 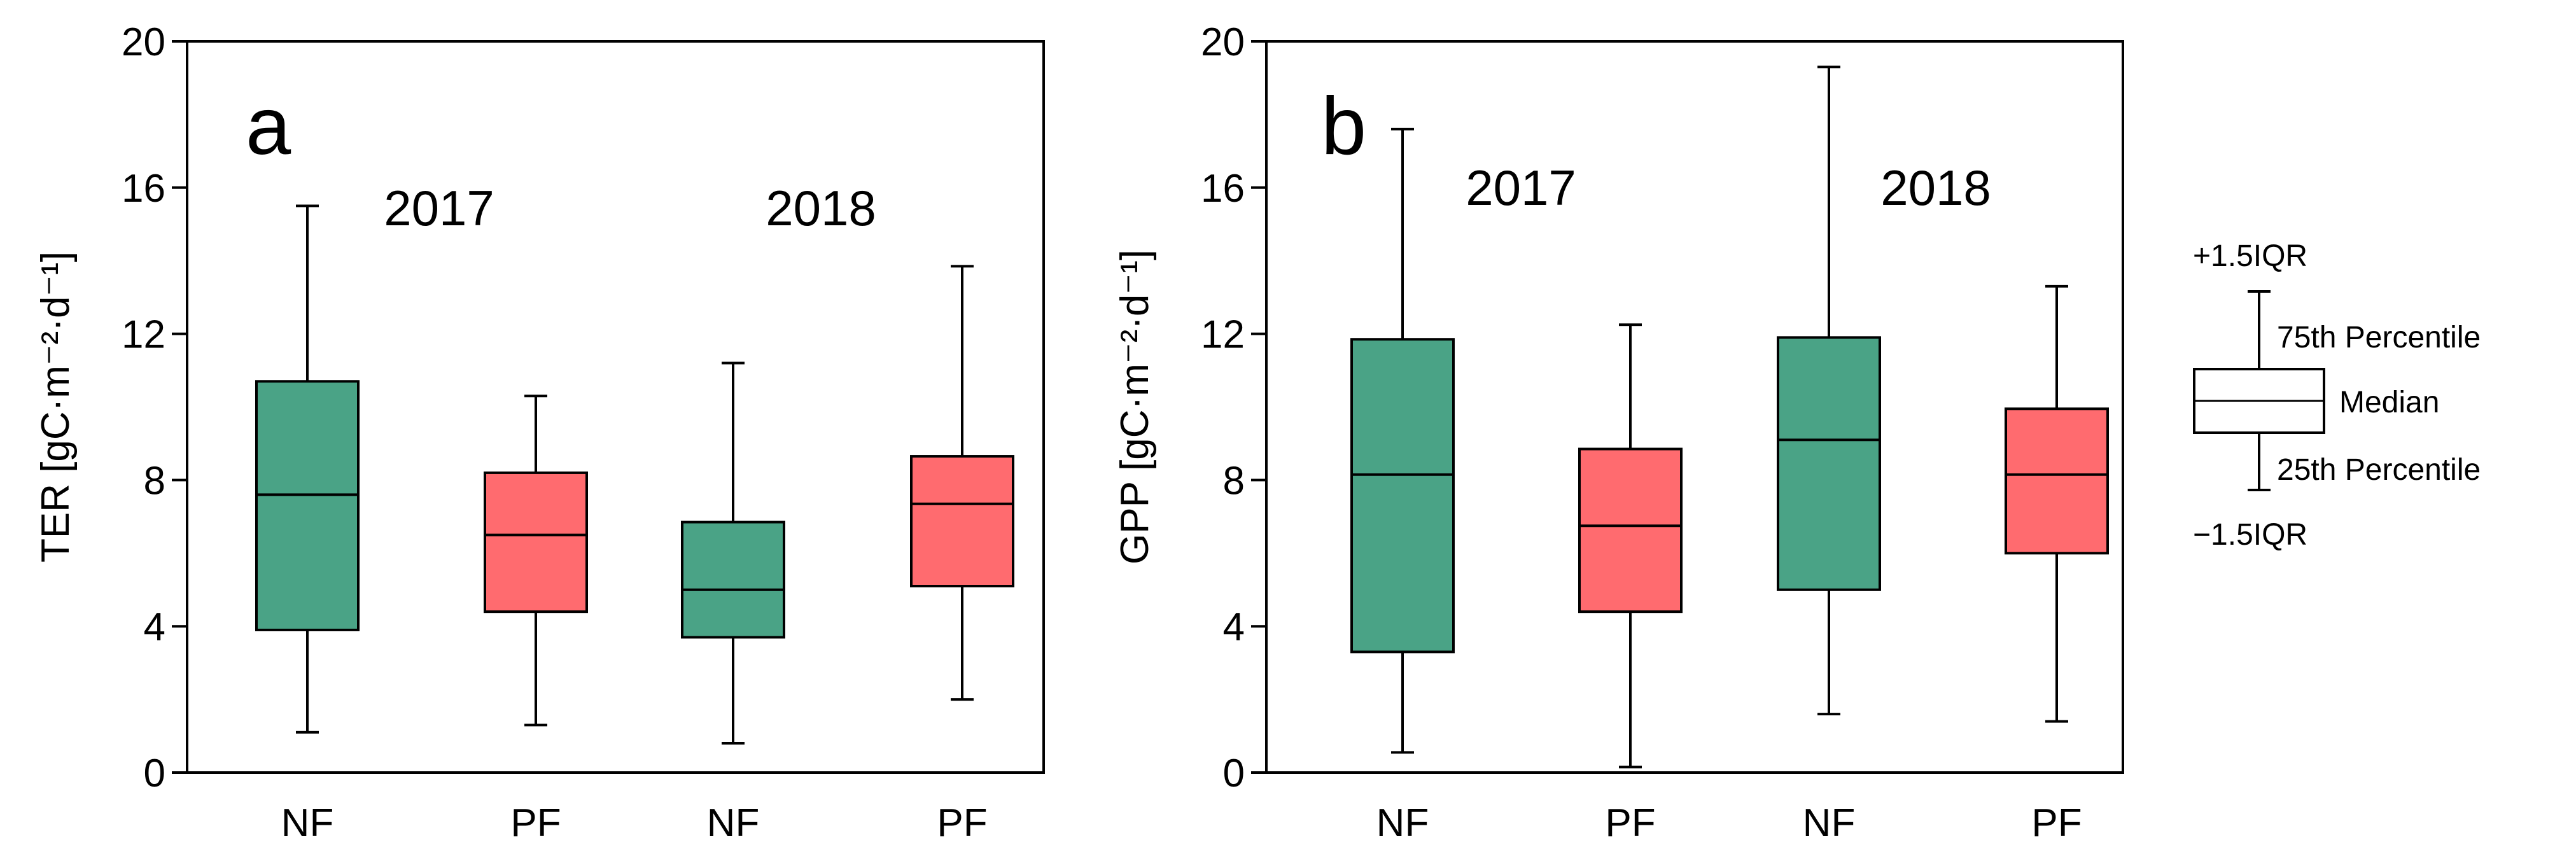 I want to click on legend-lower-whisker-label: −1.5IQR, so click(x=2250, y=535).